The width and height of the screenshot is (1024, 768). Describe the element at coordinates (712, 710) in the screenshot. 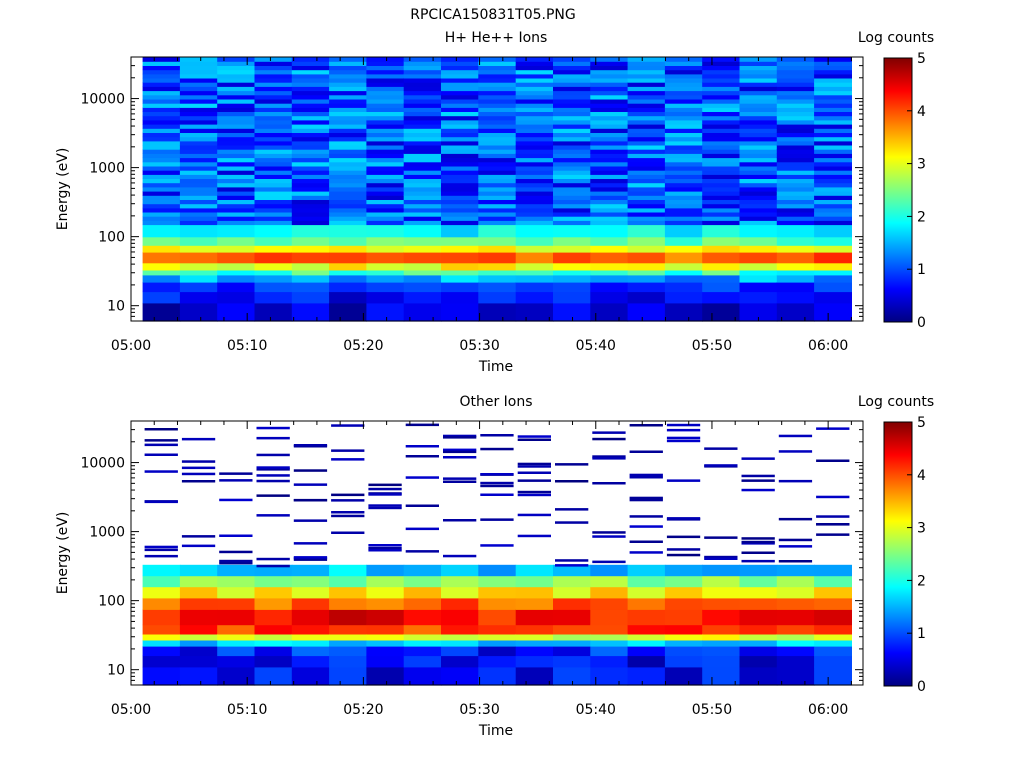

I see `x-tick-label: 05:50` at that location.